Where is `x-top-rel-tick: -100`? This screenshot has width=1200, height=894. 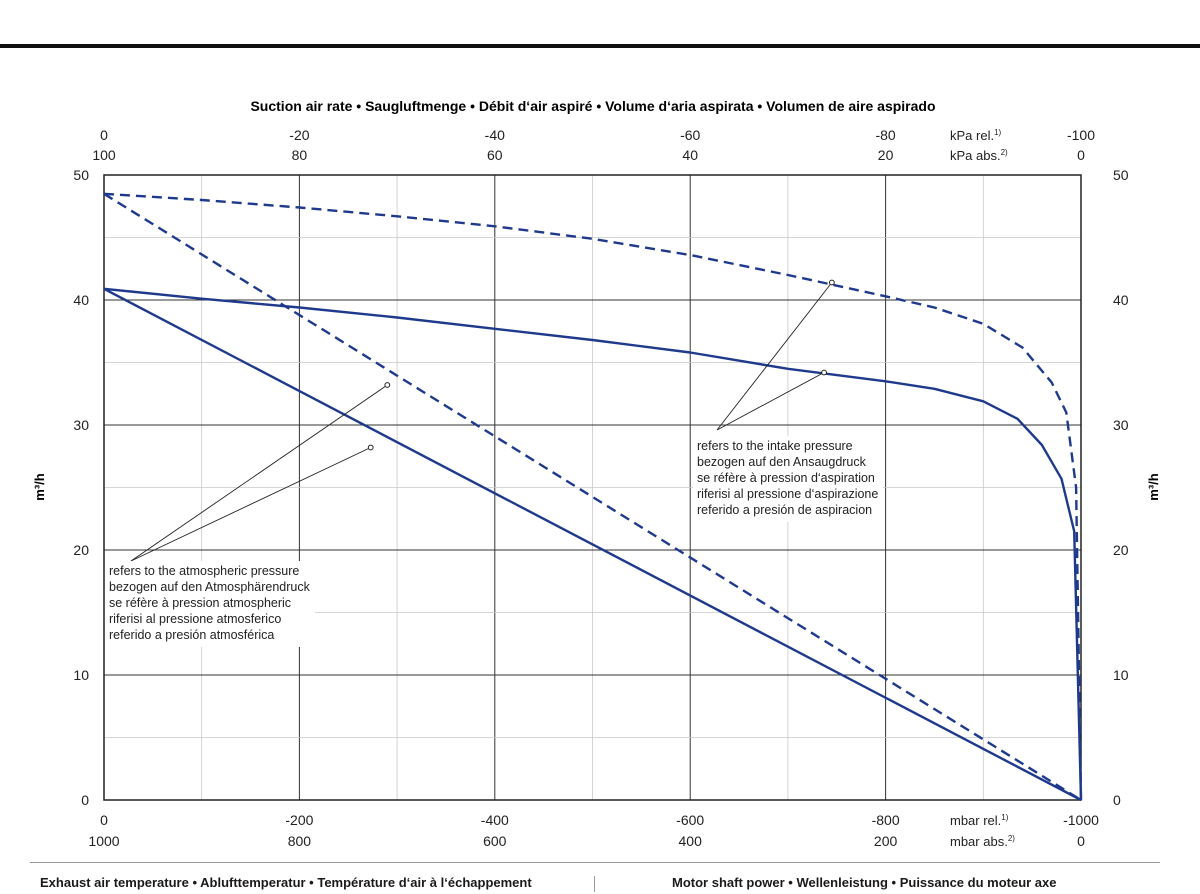
x-top-rel-tick: -100 is located at coordinates (1081, 135).